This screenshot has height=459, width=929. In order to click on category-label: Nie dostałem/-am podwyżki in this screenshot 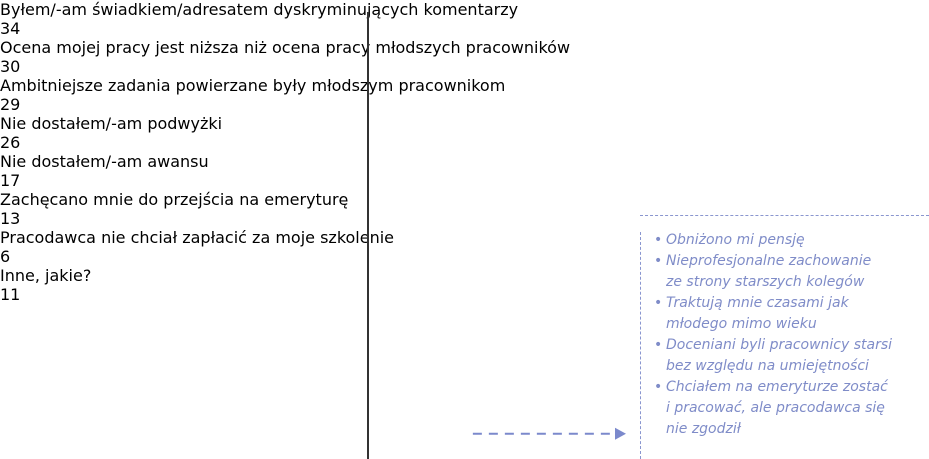, I will do `click(111, 123)`.